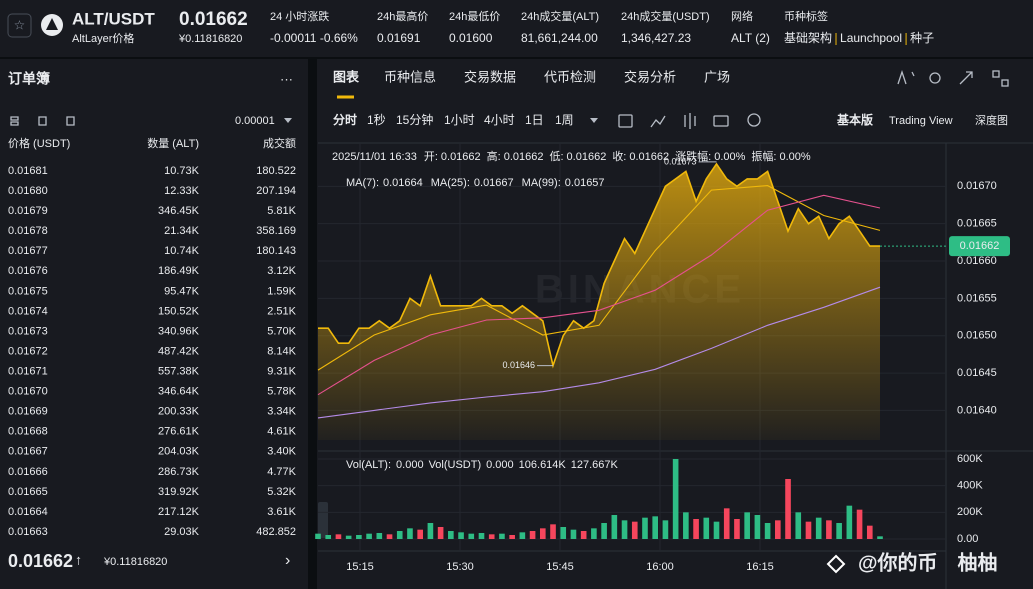  What do you see at coordinates (970, 512) in the screenshot?
I see `volume-tick-label: 200K` at bounding box center [970, 512].